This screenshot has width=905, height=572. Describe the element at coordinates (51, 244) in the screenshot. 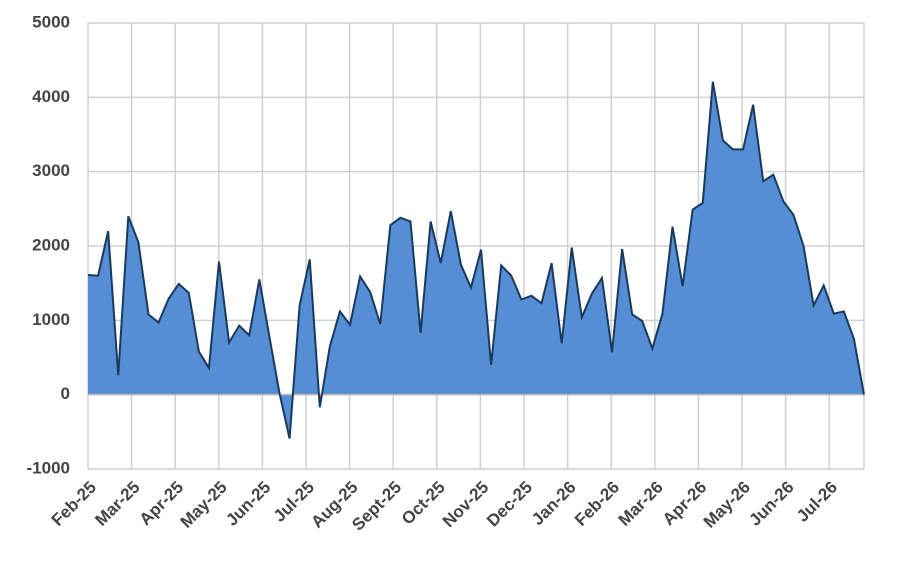

I see `y-tick-label: 2000` at that location.